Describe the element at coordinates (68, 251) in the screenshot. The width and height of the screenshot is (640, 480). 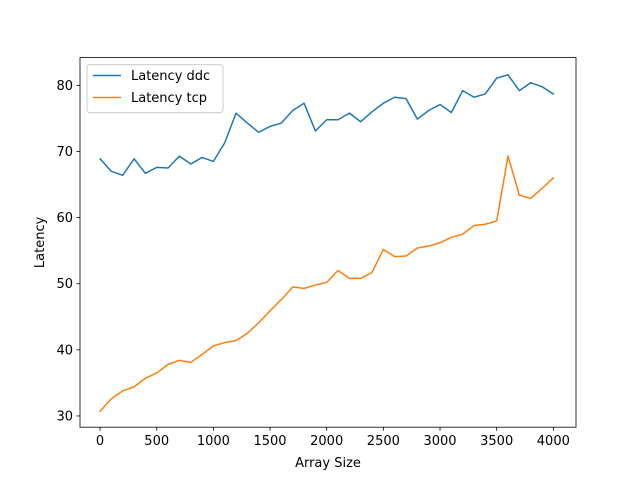
I see `y-axis: 30 40 50 60 70 80` at that location.